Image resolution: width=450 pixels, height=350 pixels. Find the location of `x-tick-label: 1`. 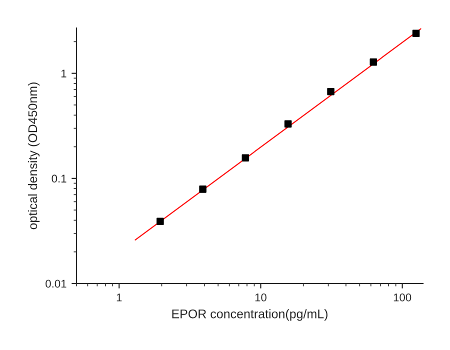

x-tick-label: 1 is located at coordinates (119, 298).